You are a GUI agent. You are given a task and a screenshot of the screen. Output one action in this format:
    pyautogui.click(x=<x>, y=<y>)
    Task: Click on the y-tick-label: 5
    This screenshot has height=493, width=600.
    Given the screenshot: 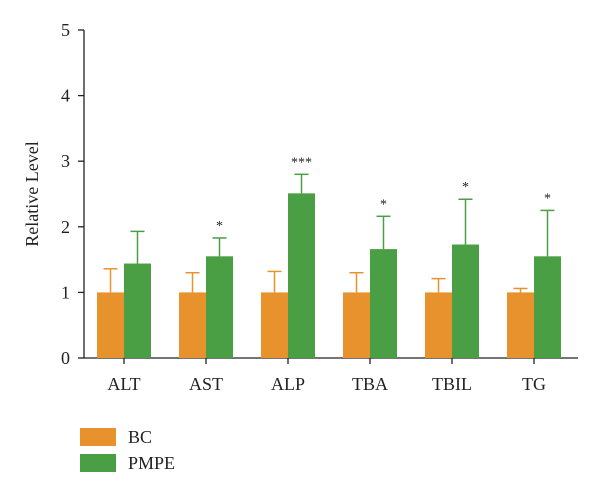 What is the action you would take?
    pyautogui.click(x=65, y=30)
    